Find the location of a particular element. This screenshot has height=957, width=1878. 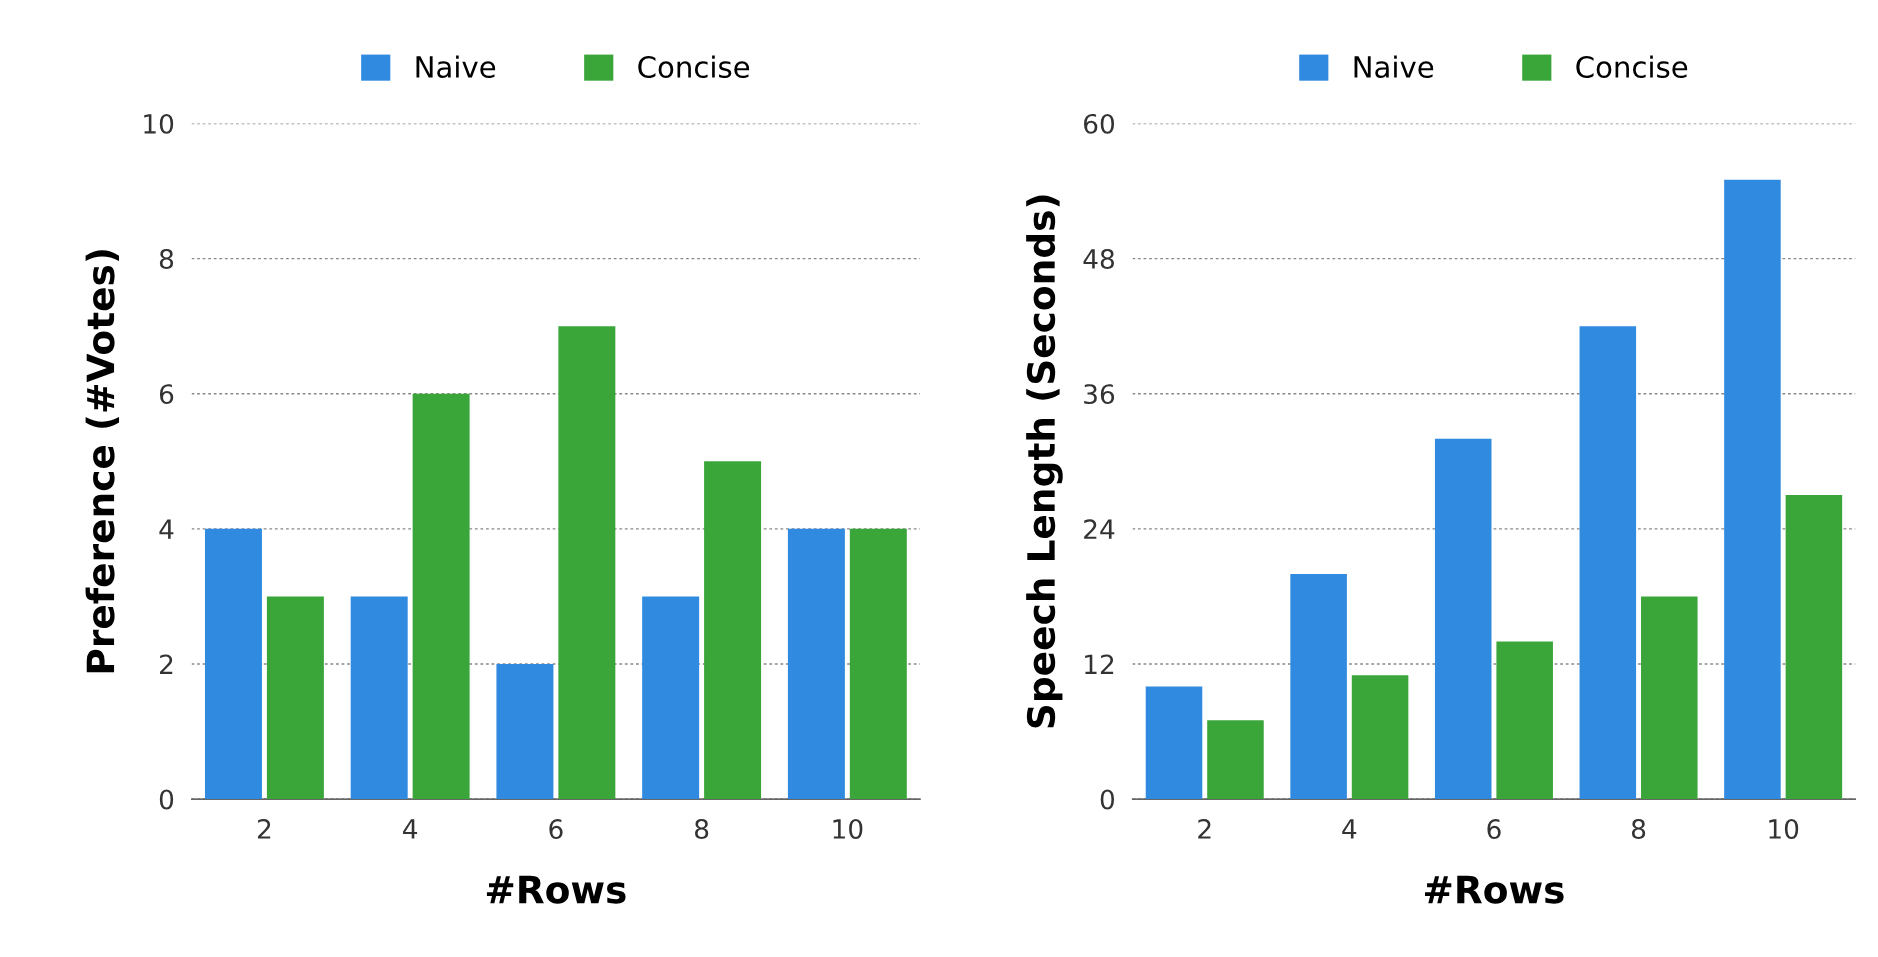

y-axis-title: Preference (#Votes) is located at coordinates (102, 461).